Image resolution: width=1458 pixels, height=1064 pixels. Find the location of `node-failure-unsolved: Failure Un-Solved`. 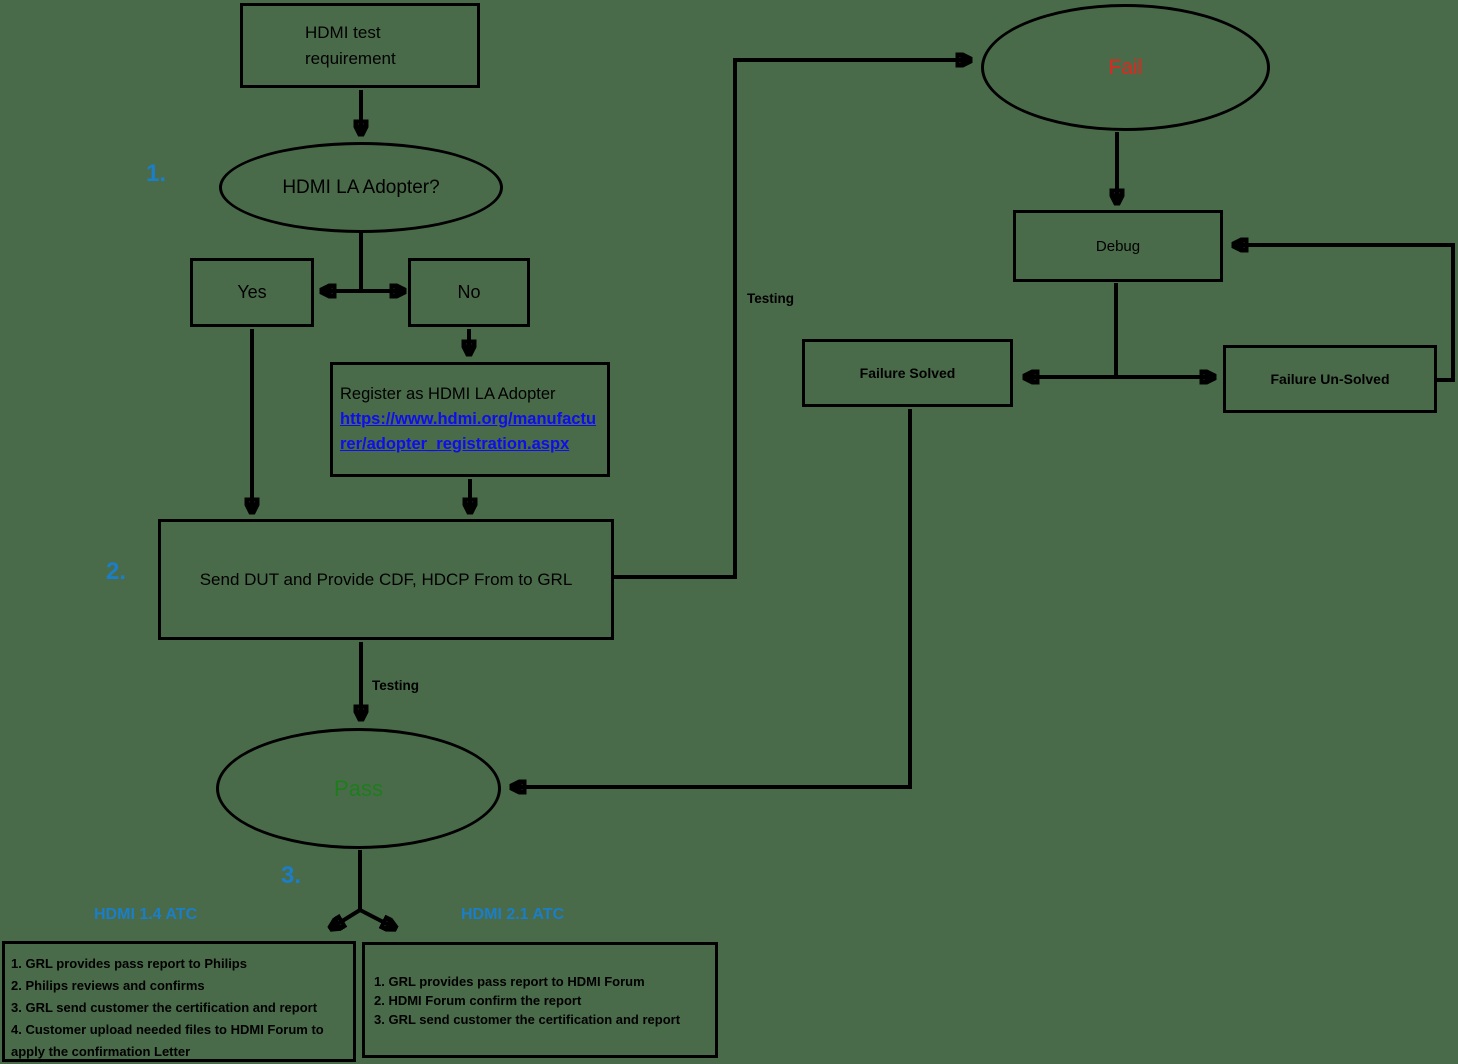

node-failure-unsolved: Failure Un-Solved is located at coordinates (1330, 379).